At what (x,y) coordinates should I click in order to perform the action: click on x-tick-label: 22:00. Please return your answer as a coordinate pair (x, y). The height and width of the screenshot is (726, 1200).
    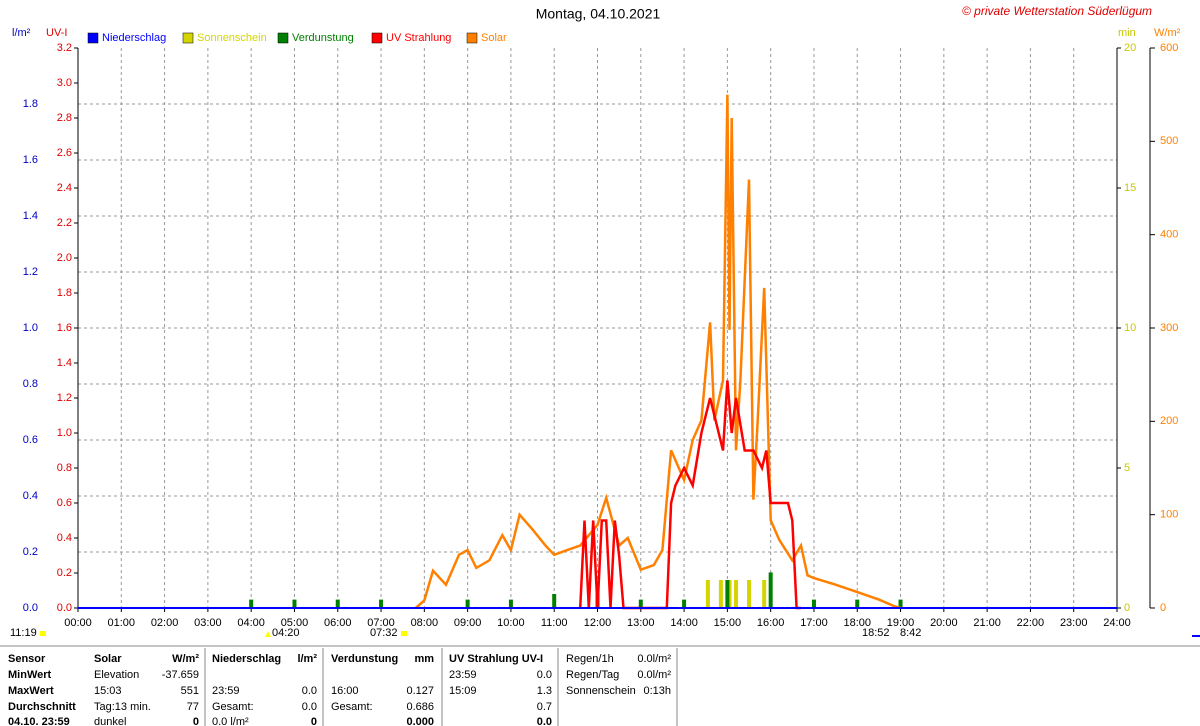
    Looking at the image, I should click on (1031, 623).